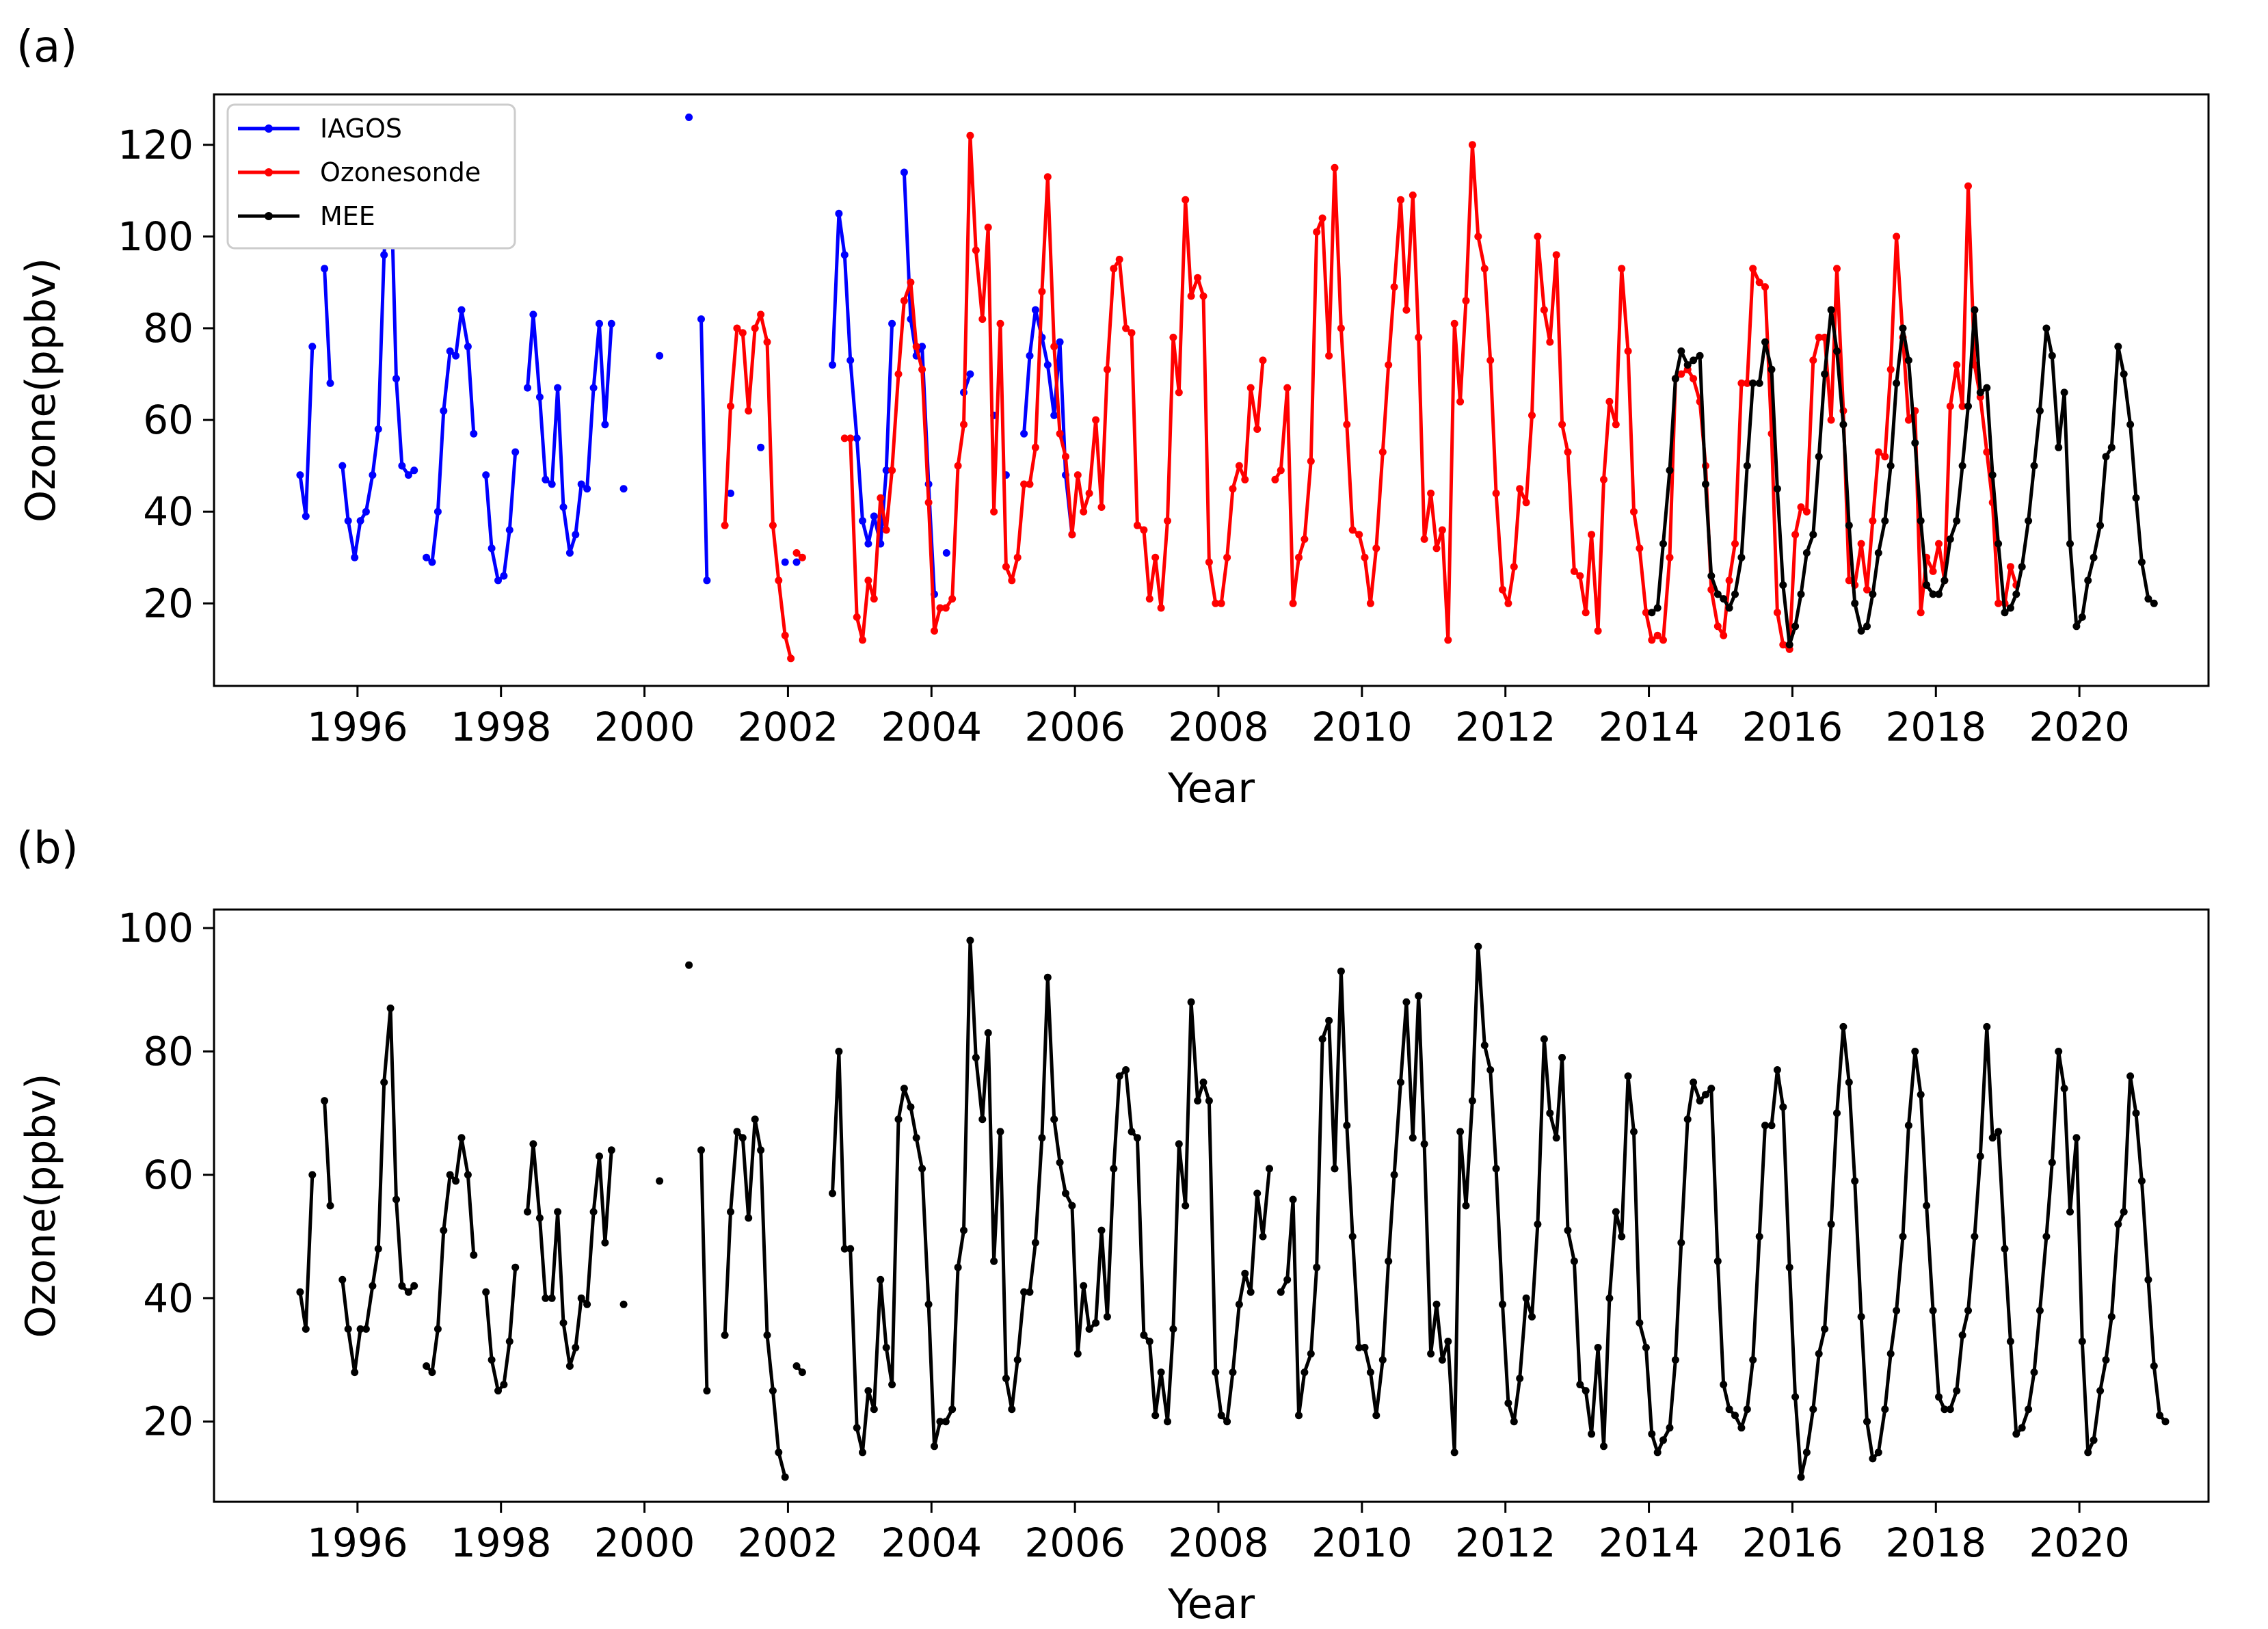 This screenshot has height=1629, width=2268. I want to click on legend-label: MEE, so click(347, 216).